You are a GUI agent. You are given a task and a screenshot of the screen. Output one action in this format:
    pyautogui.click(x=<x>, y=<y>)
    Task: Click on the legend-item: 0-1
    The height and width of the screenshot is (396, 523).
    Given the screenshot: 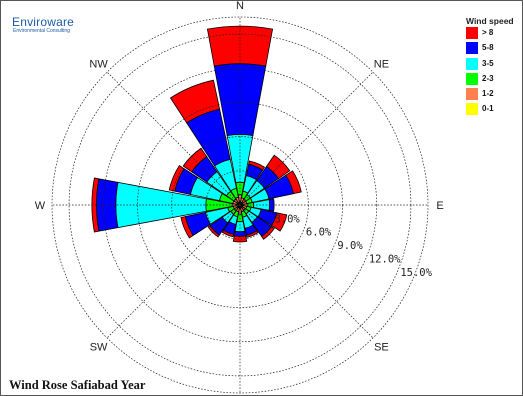 What is the action you would take?
    pyautogui.click(x=494, y=109)
    